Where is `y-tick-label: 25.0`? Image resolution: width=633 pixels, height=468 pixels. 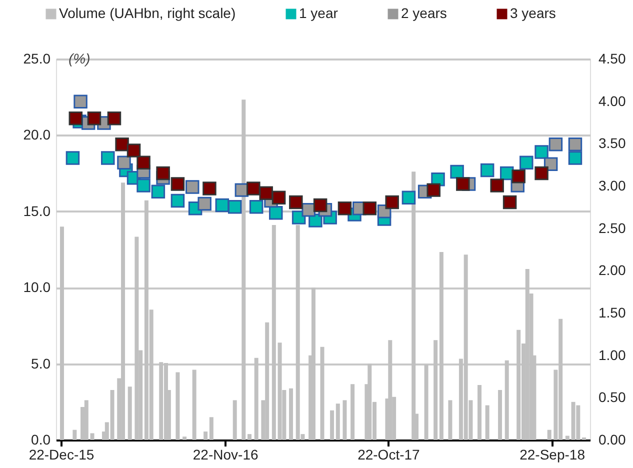
y-tick-label: 25.0 is located at coordinates (37, 58).